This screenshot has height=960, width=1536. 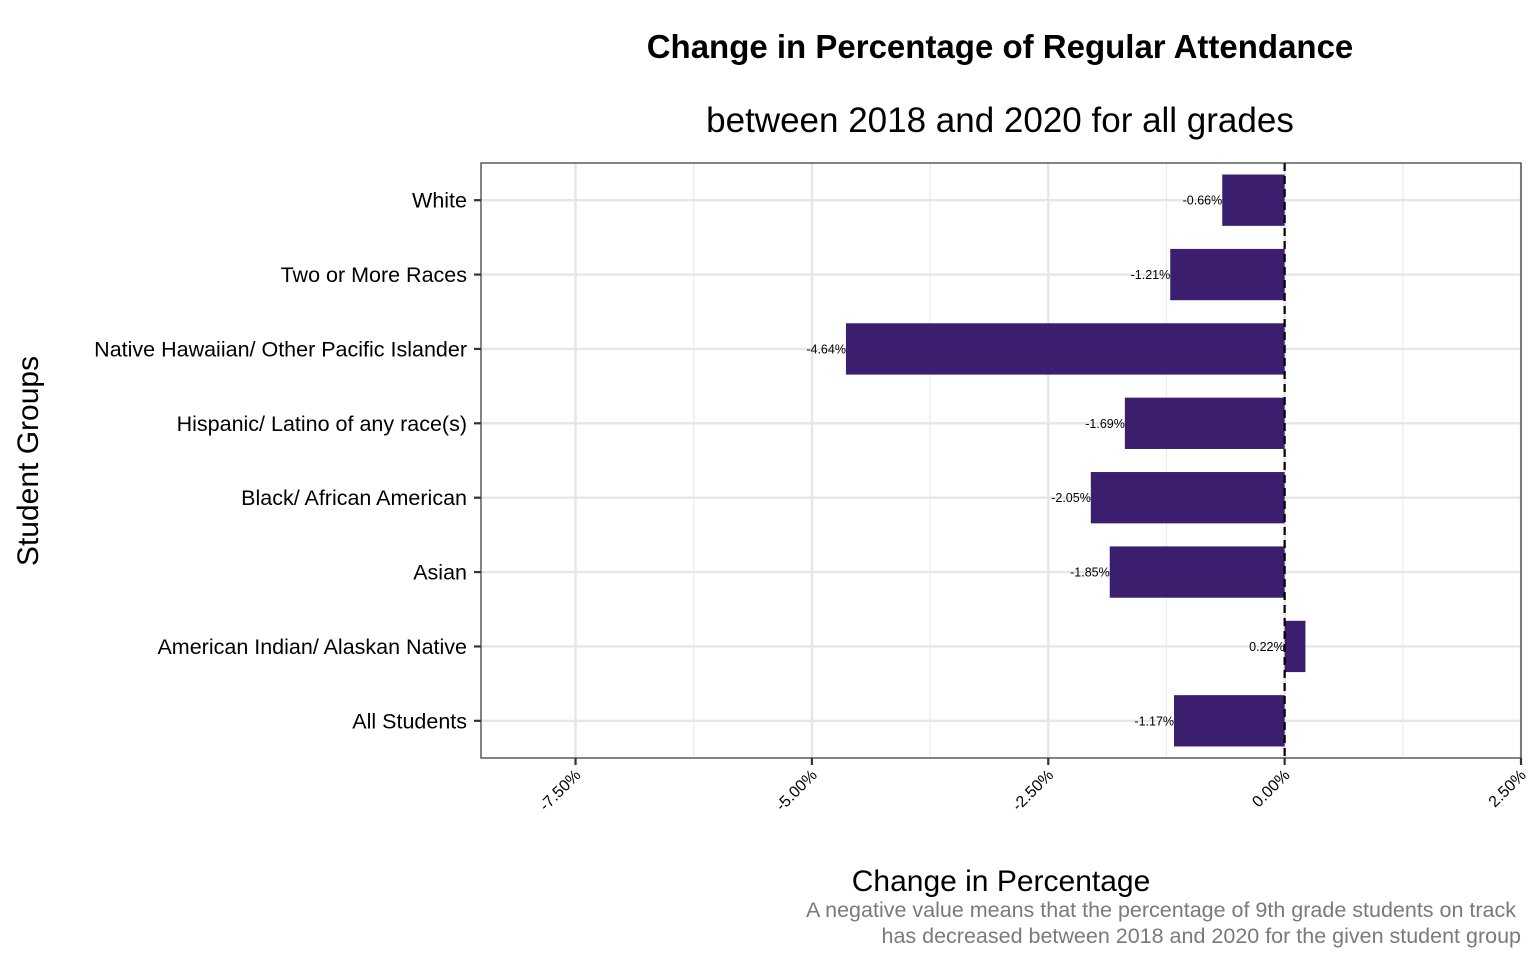 I want to click on x-tick-label: -2.50%, so click(x=1033, y=791).